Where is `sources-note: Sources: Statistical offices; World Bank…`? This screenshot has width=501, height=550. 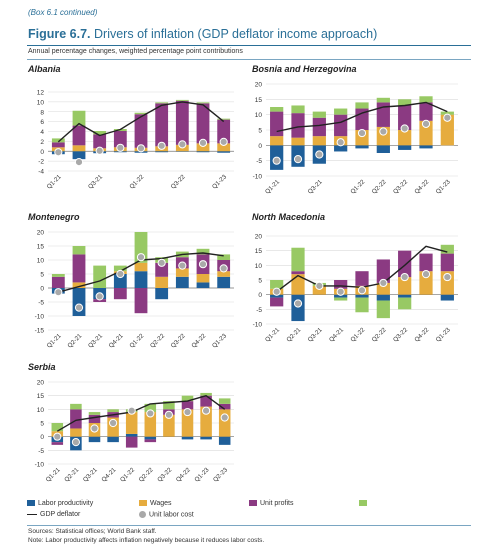 sources-note: Sources: Statistical offices; World Bank… is located at coordinates (92, 531).